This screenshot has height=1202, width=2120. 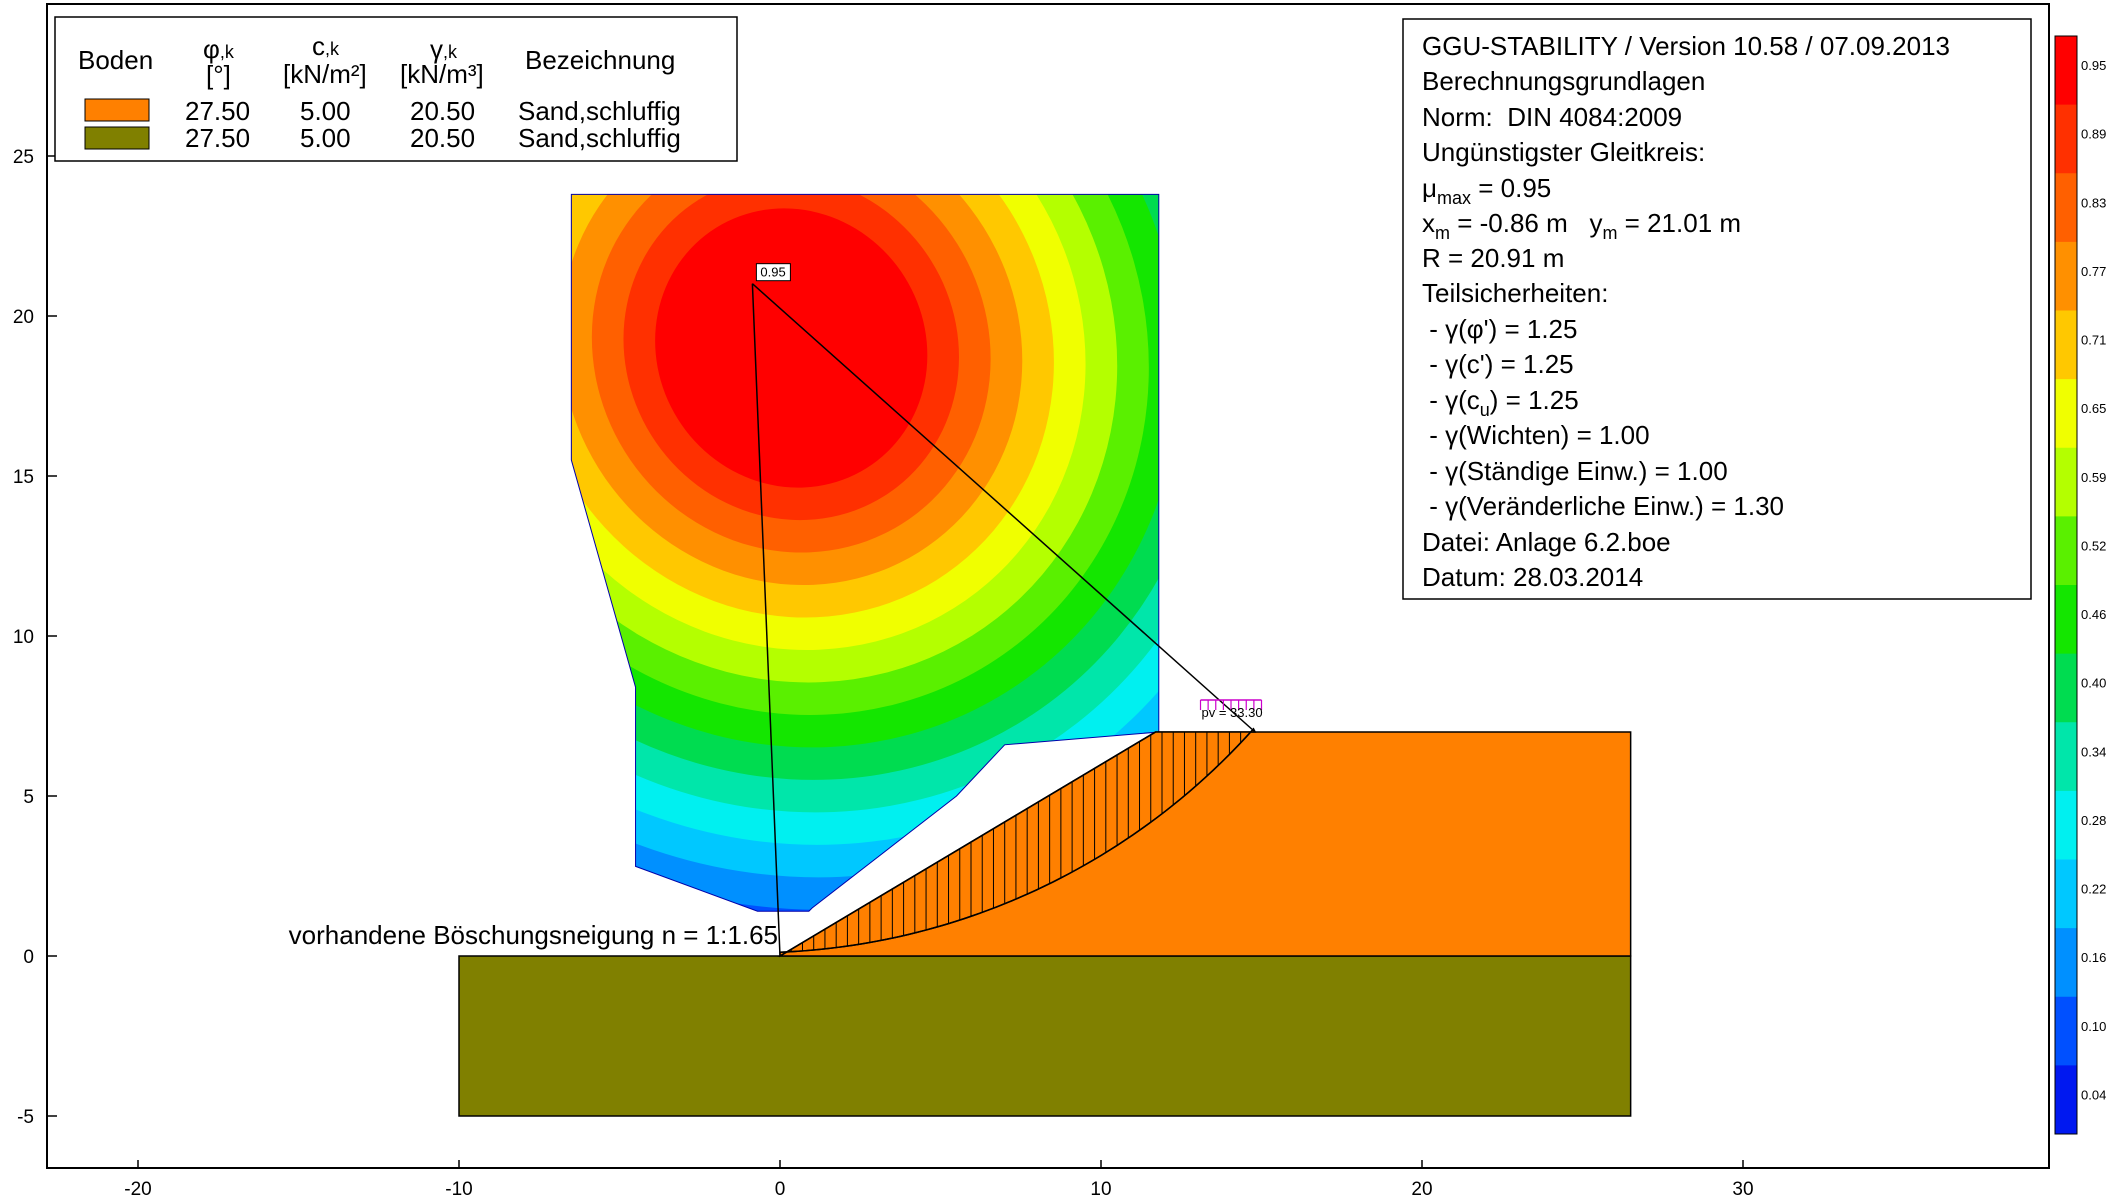 I want to click on slope-line, so click(x=967, y=844).